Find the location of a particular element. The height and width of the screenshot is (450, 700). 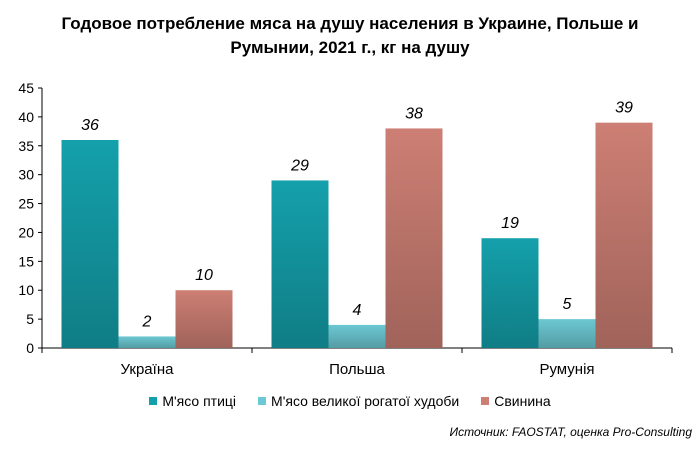

x-axis: Україна Польша Румунія is located at coordinates (357, 362).